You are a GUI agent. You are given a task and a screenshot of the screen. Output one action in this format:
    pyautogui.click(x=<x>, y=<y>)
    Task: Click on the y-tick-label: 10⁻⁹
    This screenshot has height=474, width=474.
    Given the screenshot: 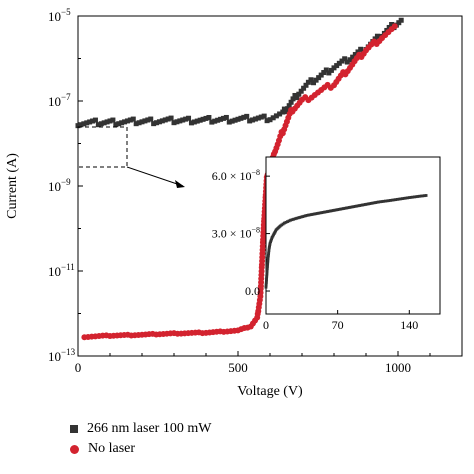 What is the action you would take?
    pyautogui.click(x=59, y=185)
    